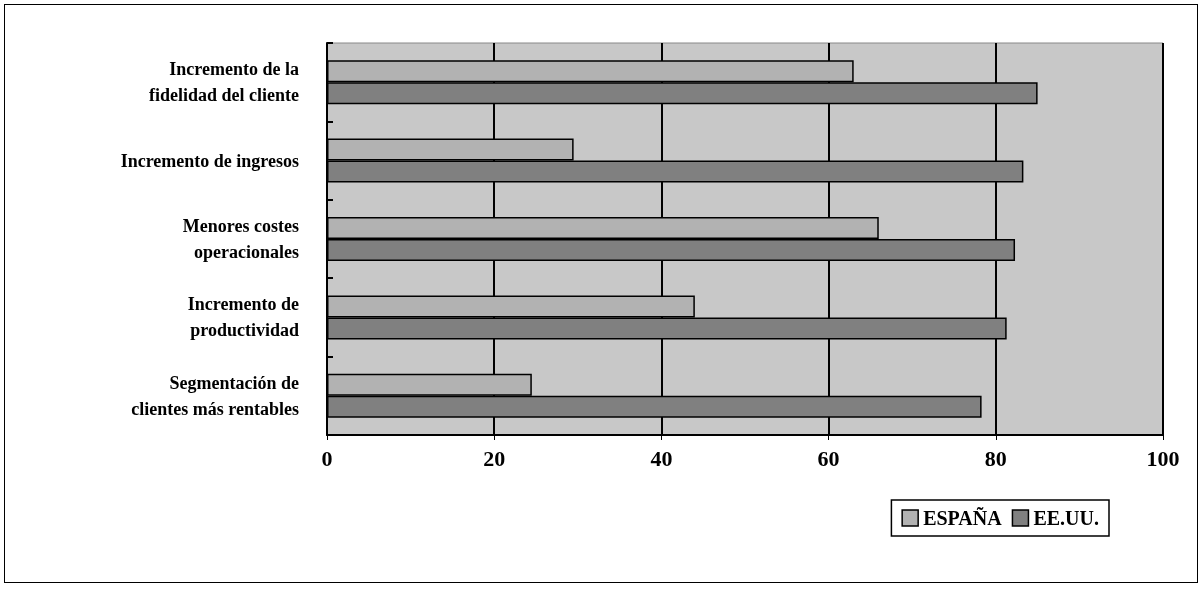  I want to click on y-tick-label: Incremento de productividad, so click(243, 317).